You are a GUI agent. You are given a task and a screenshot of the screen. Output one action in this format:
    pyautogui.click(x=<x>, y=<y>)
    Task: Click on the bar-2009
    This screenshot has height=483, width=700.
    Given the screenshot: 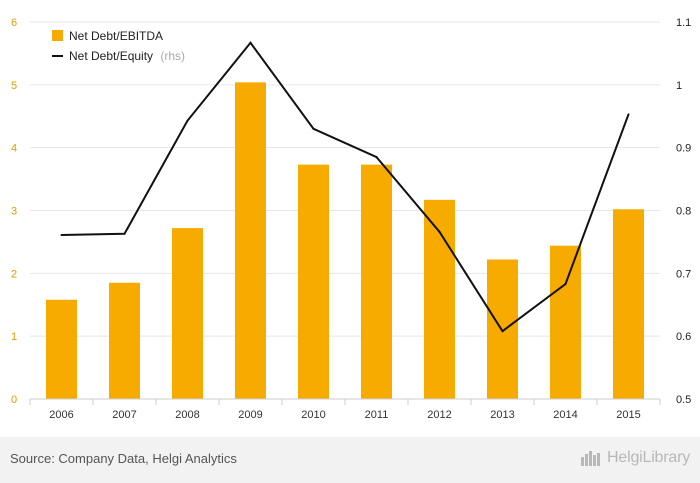 What is the action you would take?
    pyautogui.click(x=250, y=240)
    